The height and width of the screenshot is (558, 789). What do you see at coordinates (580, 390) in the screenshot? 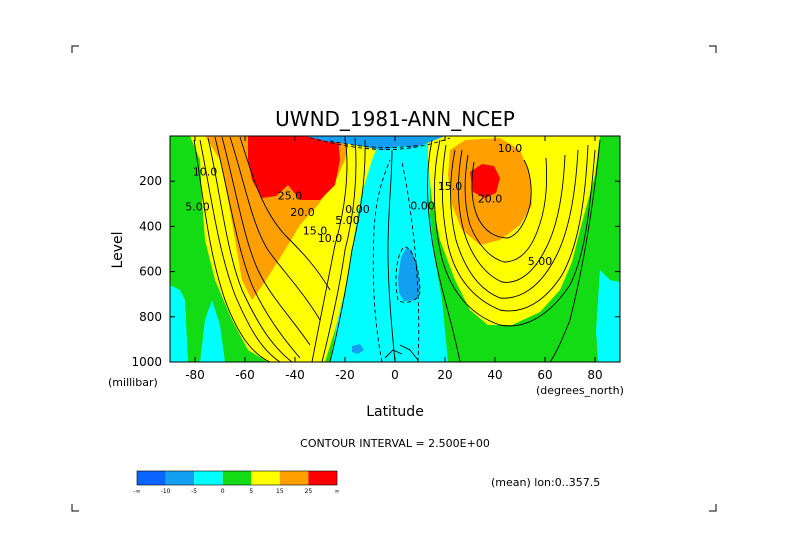
I see `x-axis-units: (degrees_north)` at bounding box center [580, 390].